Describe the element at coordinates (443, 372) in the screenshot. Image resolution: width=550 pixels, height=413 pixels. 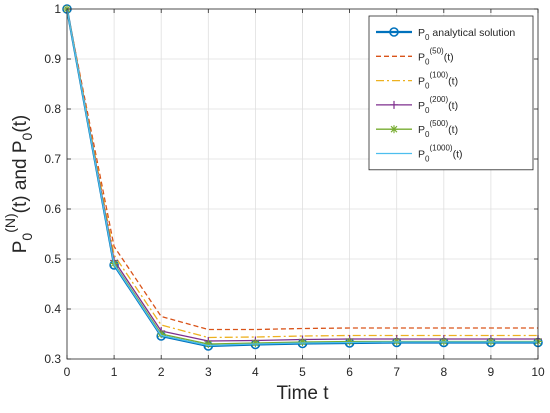
I see `x-tick-label: 8` at that location.